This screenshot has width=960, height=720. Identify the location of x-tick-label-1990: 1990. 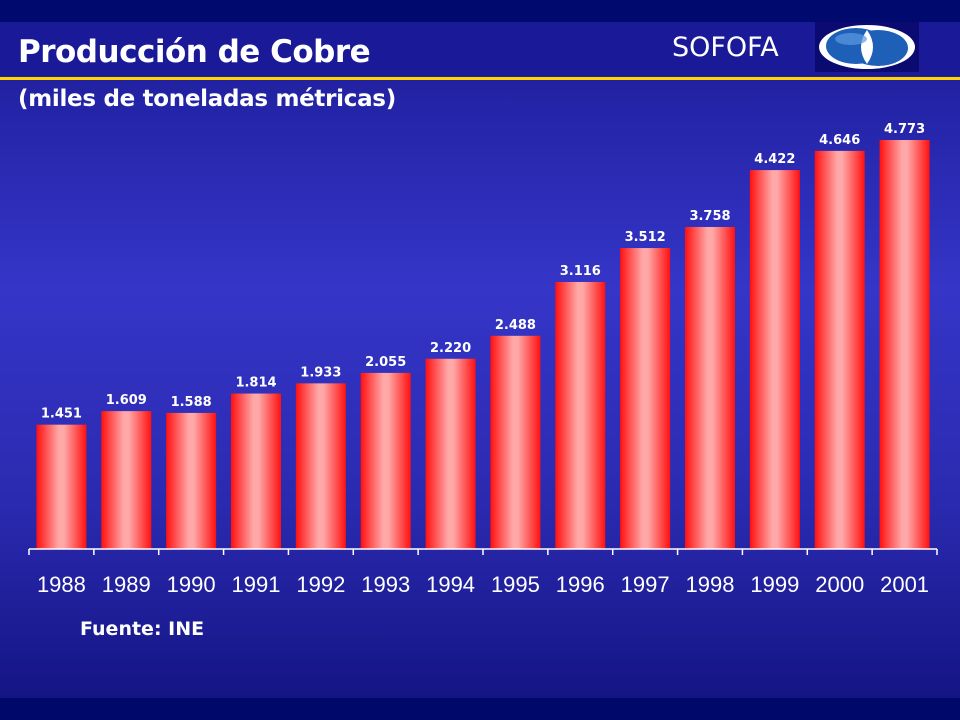
(191, 584).